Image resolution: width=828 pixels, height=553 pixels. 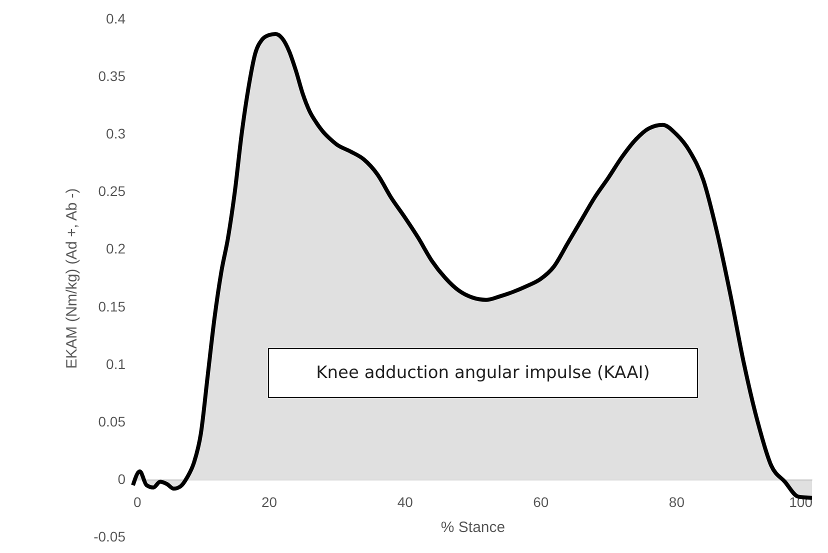 I want to click on y-tick-label: 0.05, so click(x=112, y=421).